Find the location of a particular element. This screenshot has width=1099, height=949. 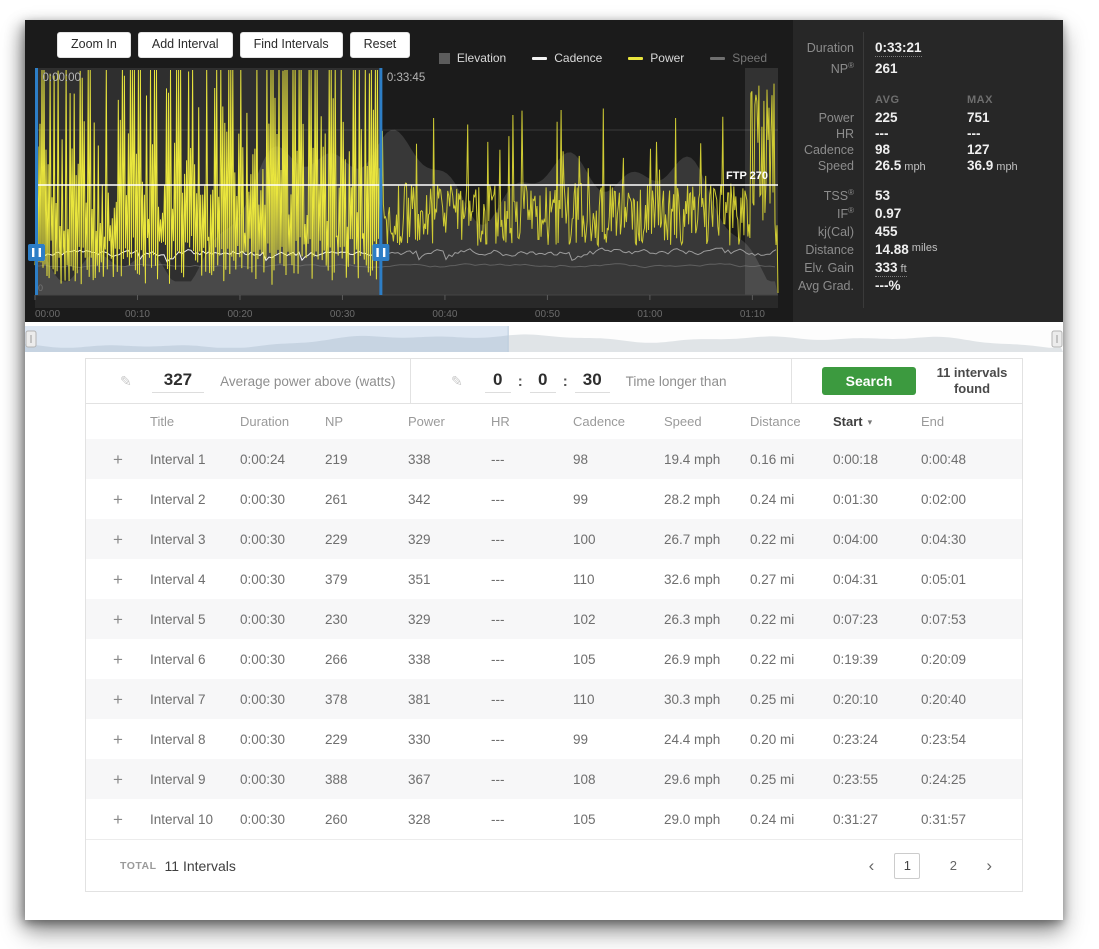

x-axis-strip is located at coordinates (406, 301).